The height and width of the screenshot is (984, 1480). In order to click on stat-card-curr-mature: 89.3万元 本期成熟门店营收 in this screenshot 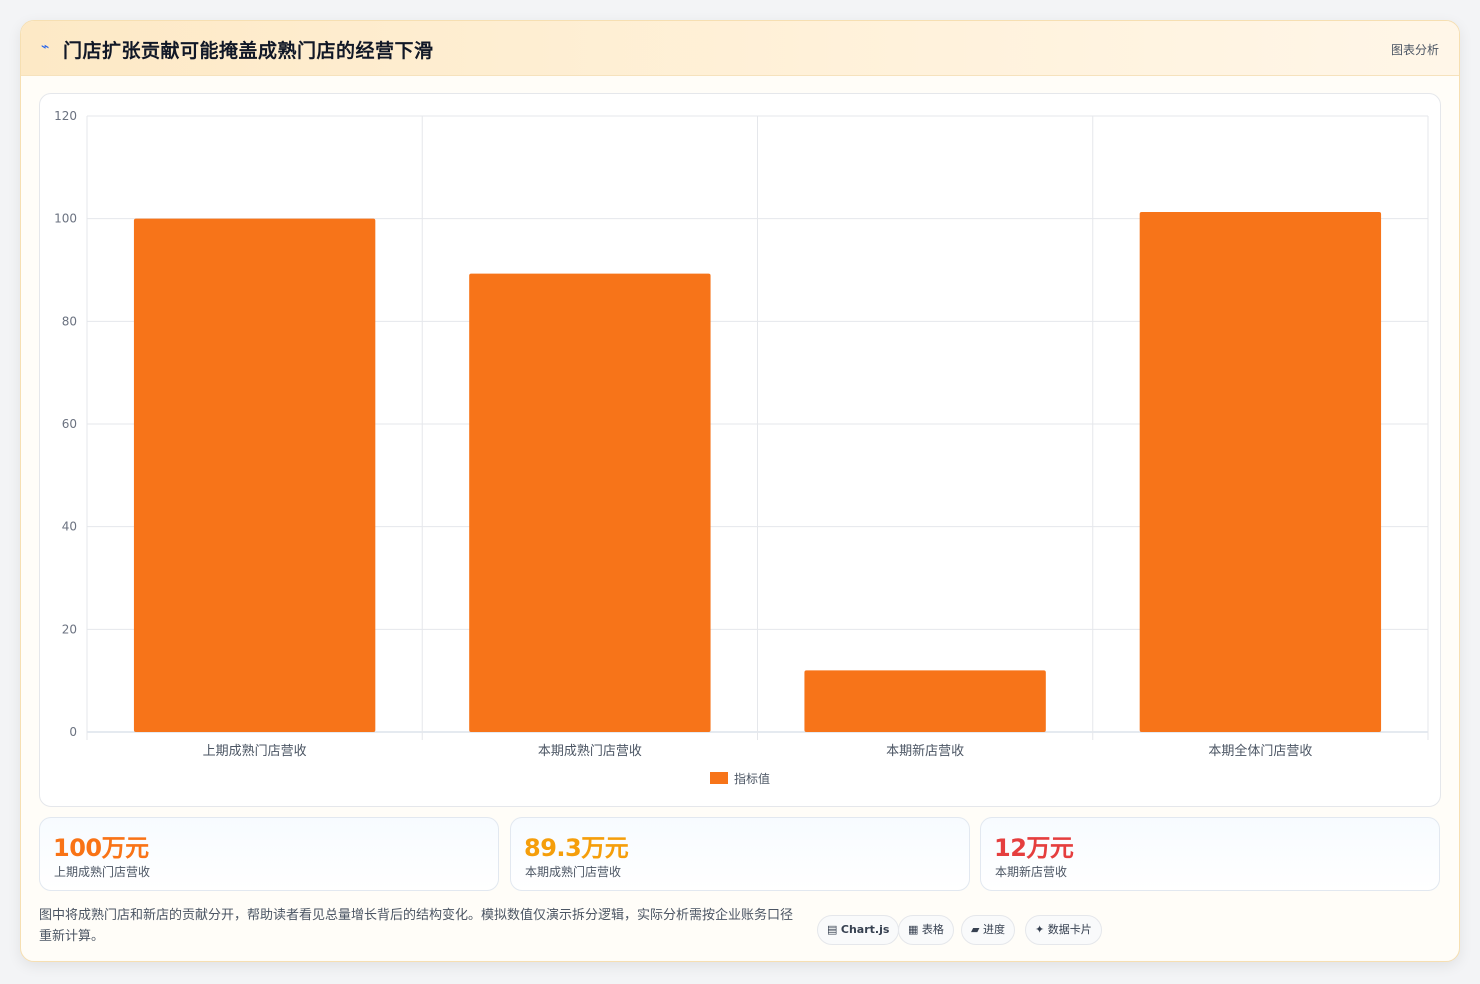, I will do `click(740, 854)`.